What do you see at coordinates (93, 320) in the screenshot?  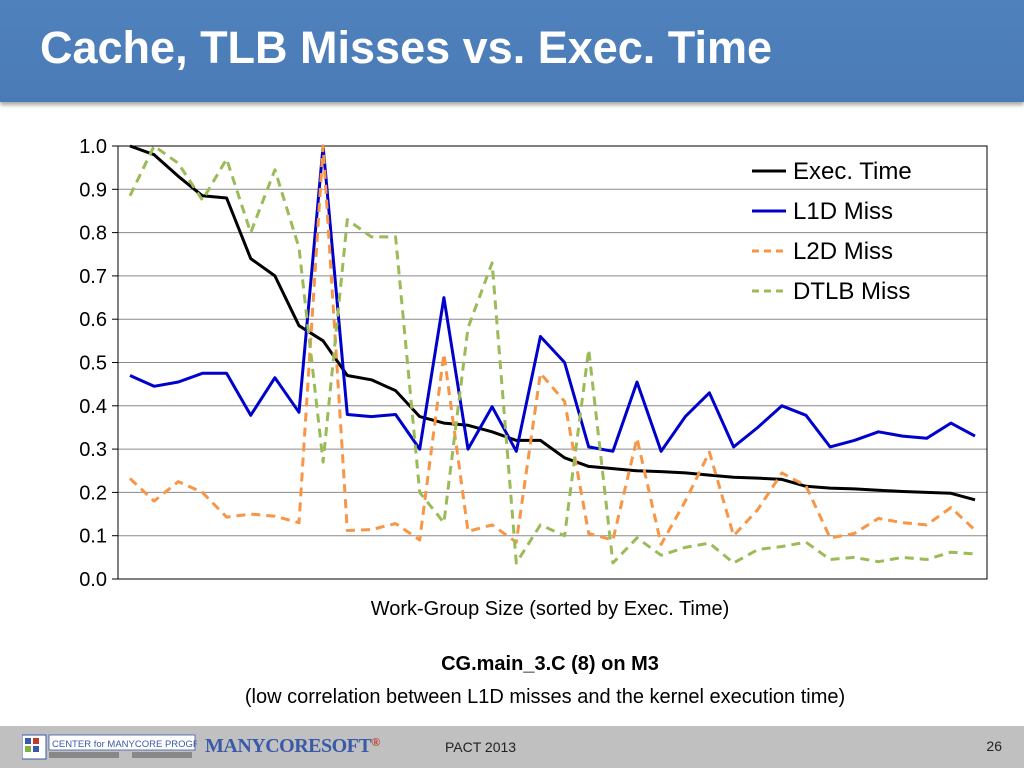 I see `y-tick-label: 0.6` at bounding box center [93, 320].